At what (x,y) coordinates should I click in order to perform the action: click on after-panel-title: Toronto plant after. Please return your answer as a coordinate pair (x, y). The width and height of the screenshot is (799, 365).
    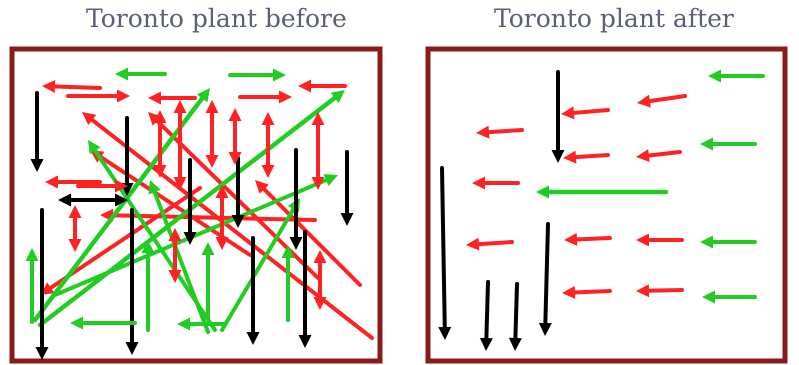
    Looking at the image, I should click on (614, 18).